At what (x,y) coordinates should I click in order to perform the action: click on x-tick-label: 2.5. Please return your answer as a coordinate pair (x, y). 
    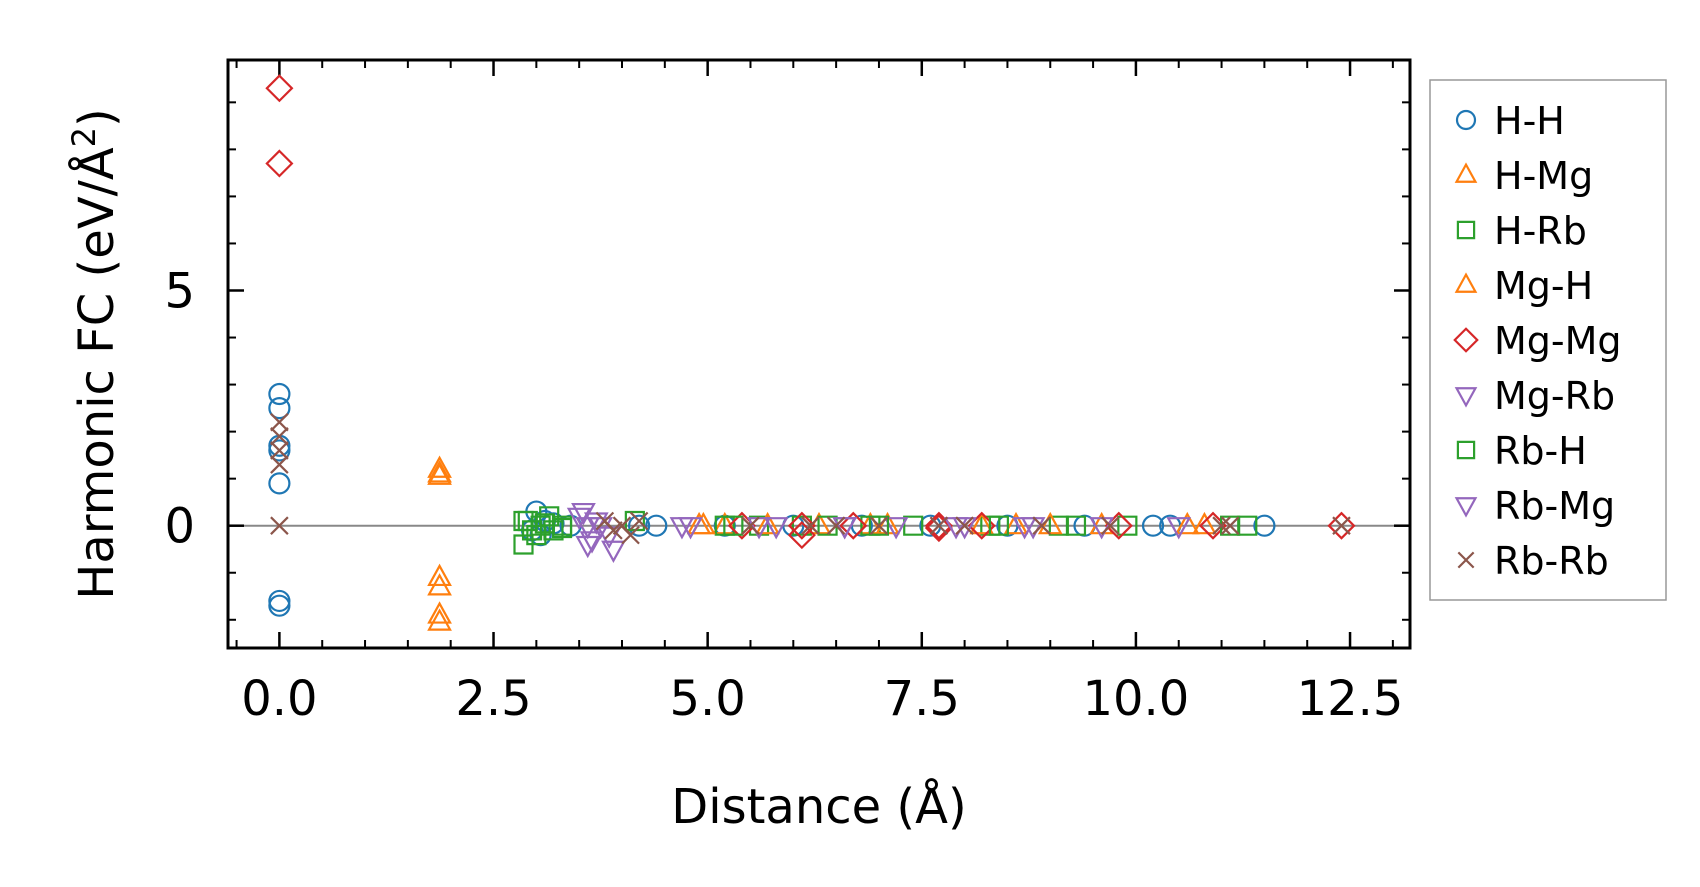
    Looking at the image, I should click on (493, 699).